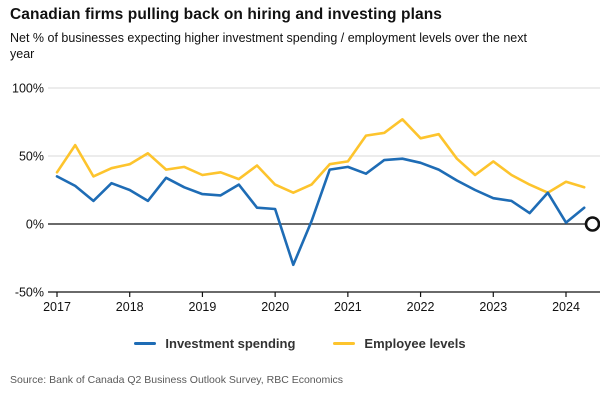 The image size is (600, 400). Describe the element at coordinates (493, 307) in the screenshot. I see `x-tick-label: 2023` at that location.